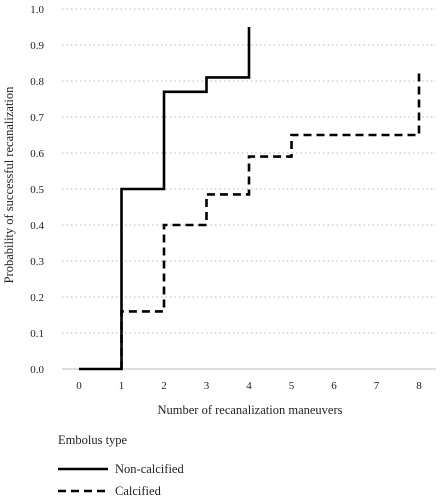 The image size is (441, 500). What do you see at coordinates (37, 10) in the screenshot?
I see `y-tick-label: 1.0` at bounding box center [37, 10].